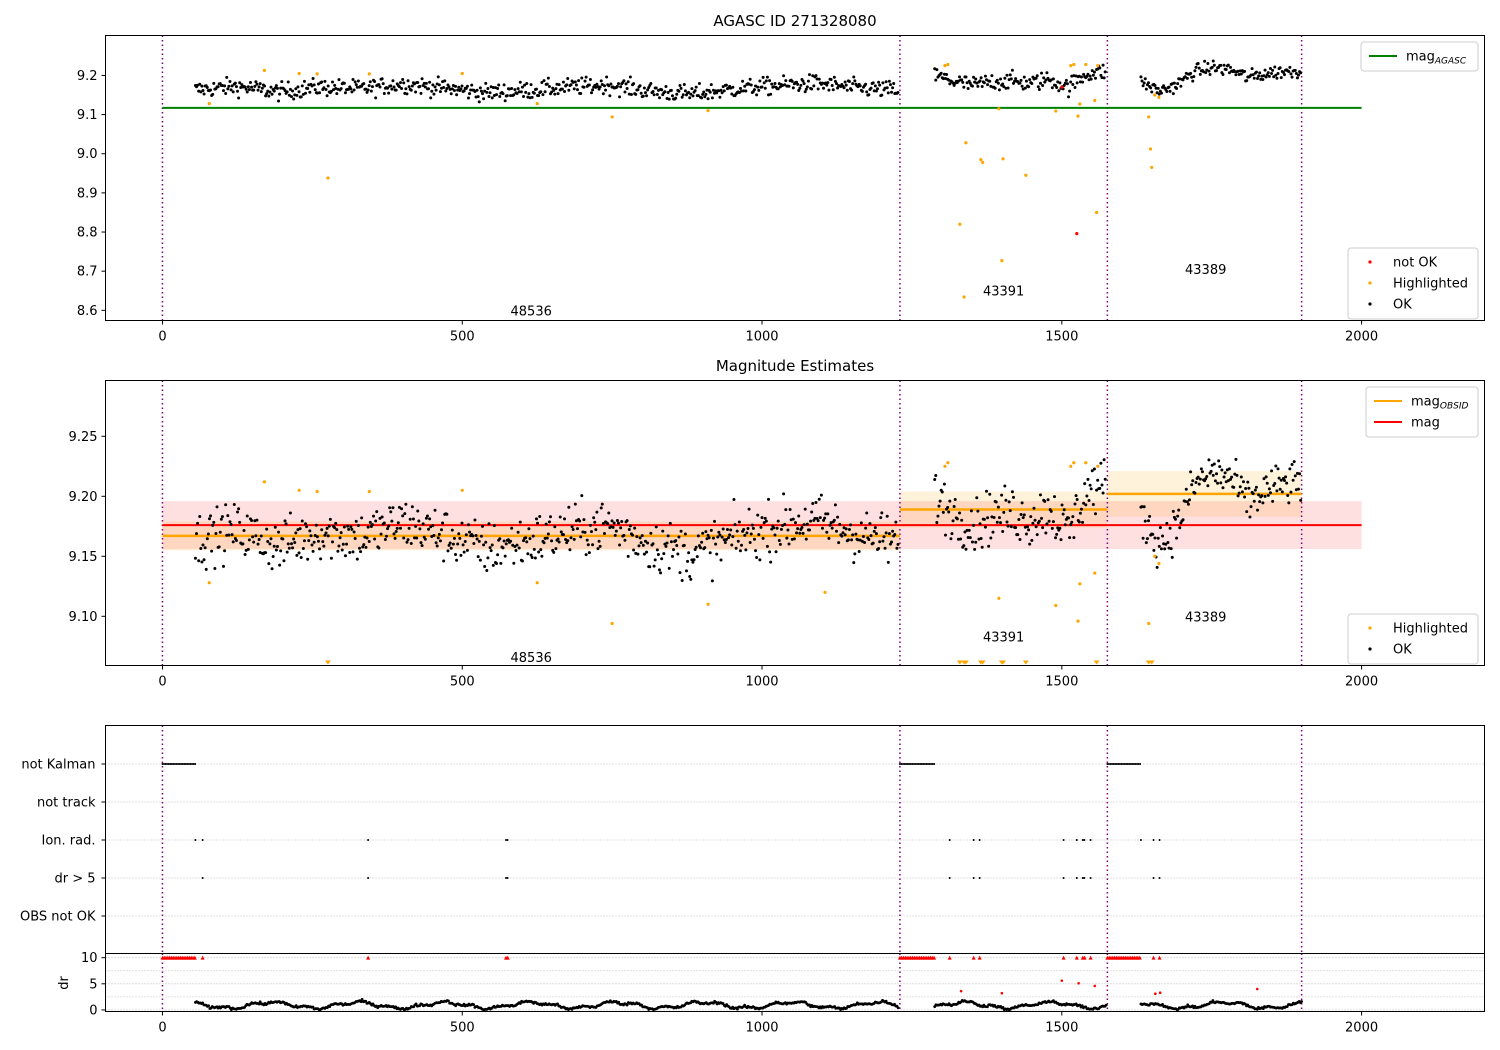 The height and width of the screenshot is (1050, 1500). I want to click on dr-clipped-marker, so click(1153, 957).